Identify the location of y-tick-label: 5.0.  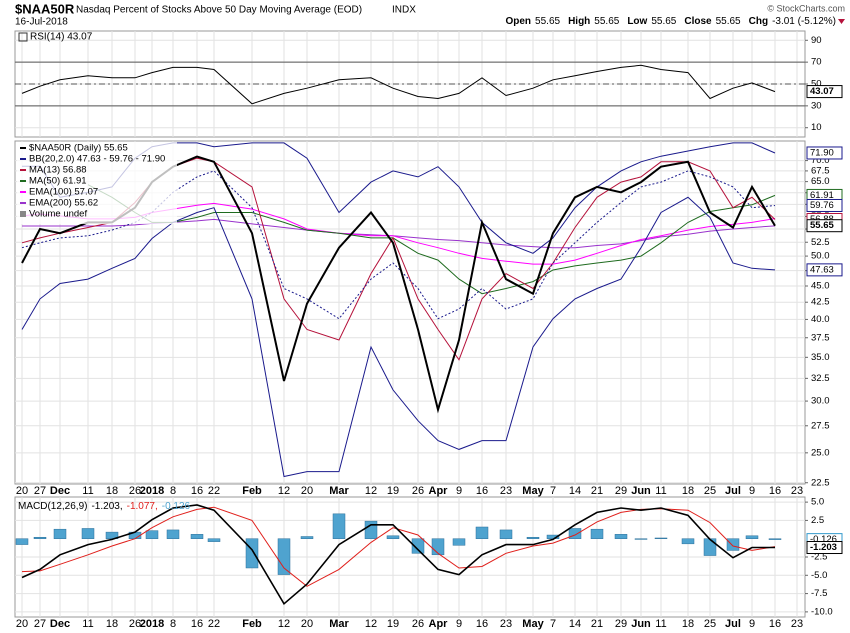
(817, 502).